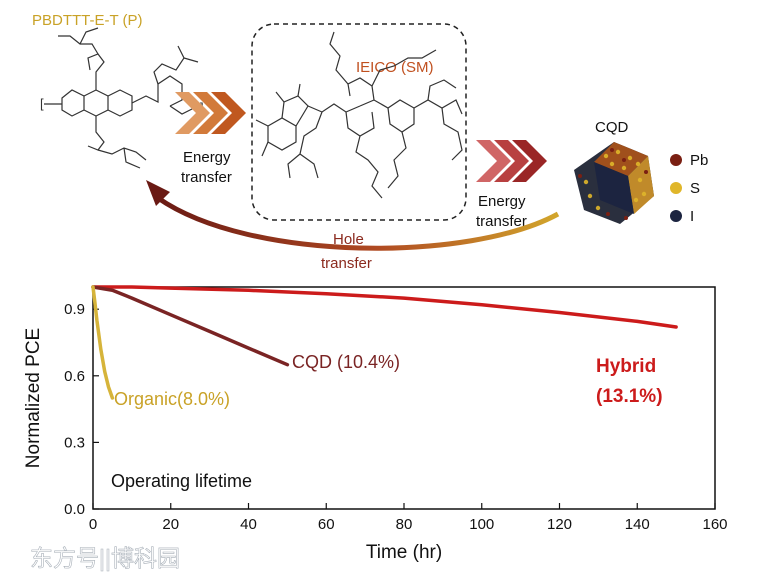  Describe the element at coordinates (626, 366) in the screenshot. I see `hybrid-series-label-line1: Hybrid` at that location.